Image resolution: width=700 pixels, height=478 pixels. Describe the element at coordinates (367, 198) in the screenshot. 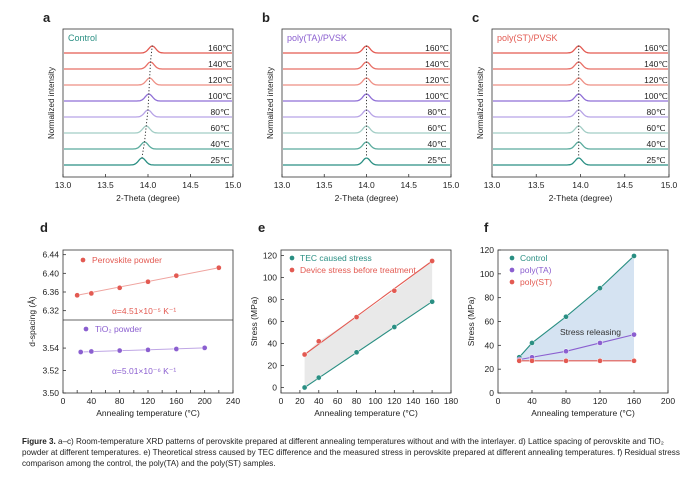

I see `xrd-xlabel-b: 2-Theta (degree)` at that location.